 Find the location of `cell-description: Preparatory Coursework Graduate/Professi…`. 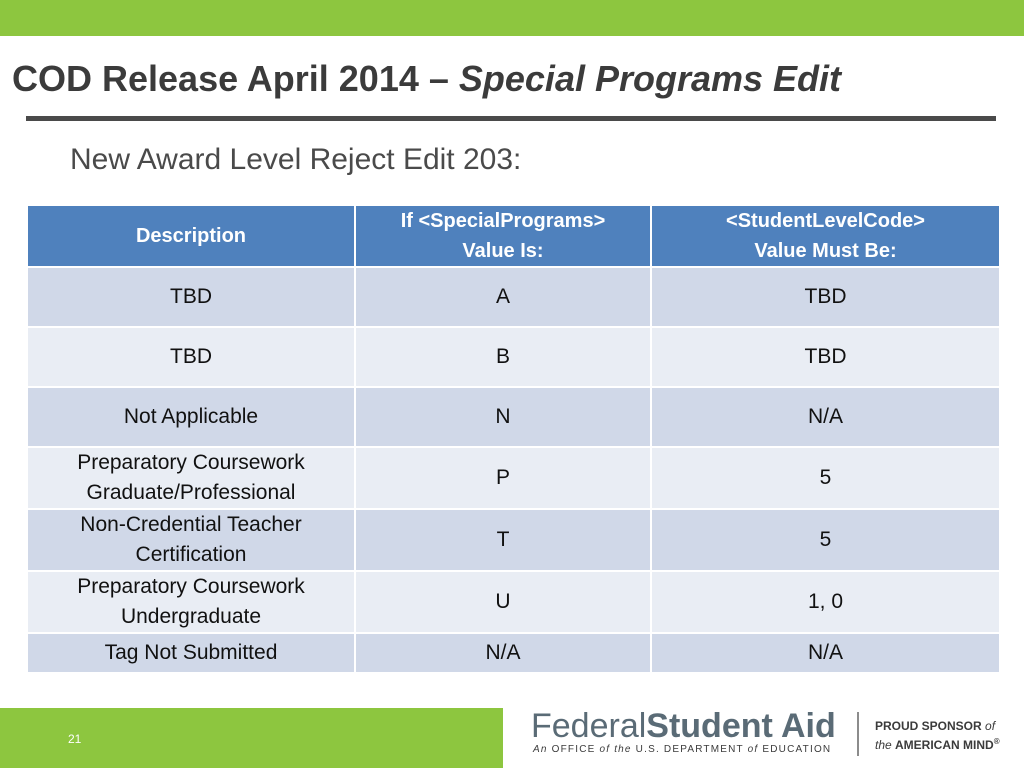

cell-description: Preparatory Coursework Graduate/Professi… is located at coordinates (191, 478).